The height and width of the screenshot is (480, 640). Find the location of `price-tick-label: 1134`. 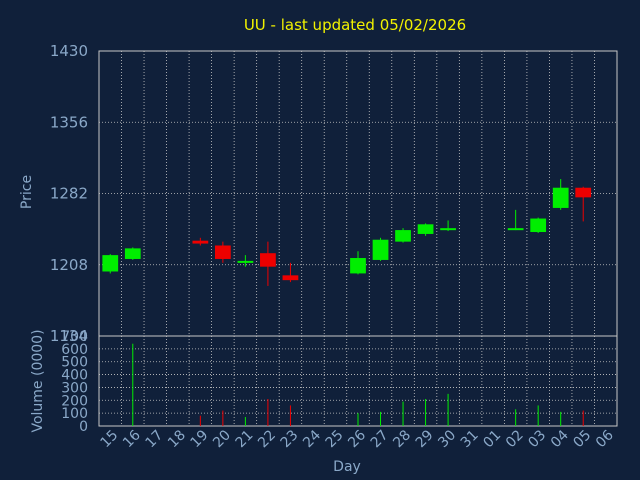

price-tick-label: 1134 is located at coordinates (69, 336).